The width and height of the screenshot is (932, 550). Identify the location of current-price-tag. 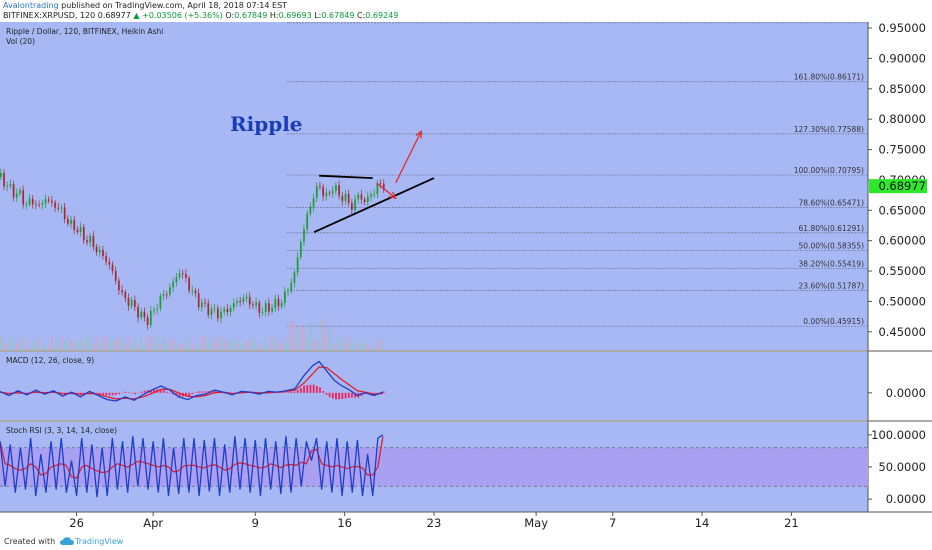
(898, 186).